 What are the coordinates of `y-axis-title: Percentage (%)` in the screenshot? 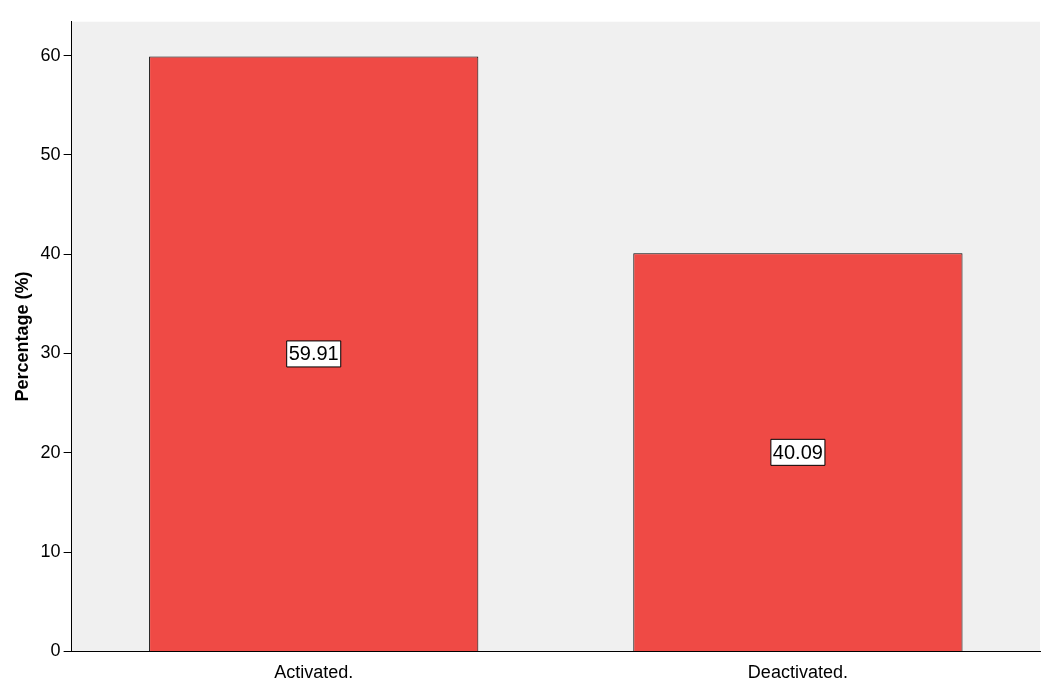 It's located at (21, 336).